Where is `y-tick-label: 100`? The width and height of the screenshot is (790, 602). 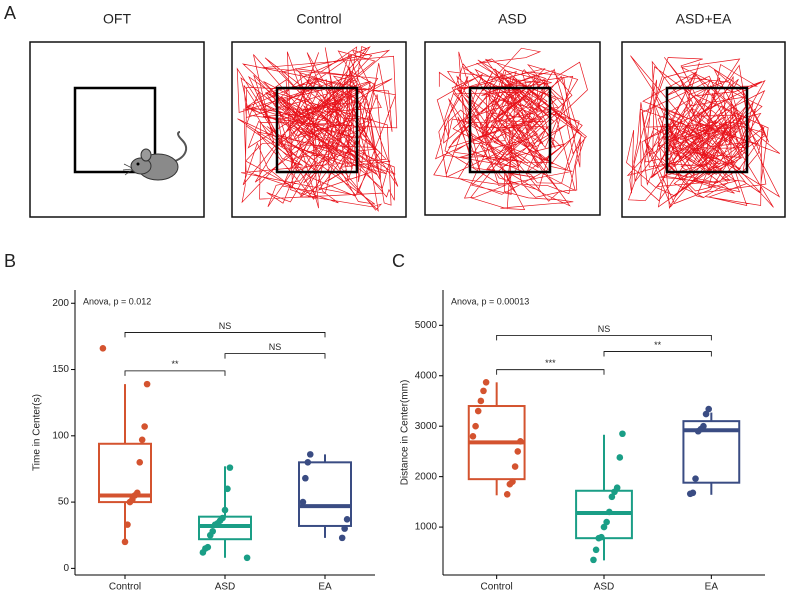
y-tick-label: 100 is located at coordinates (60, 435).